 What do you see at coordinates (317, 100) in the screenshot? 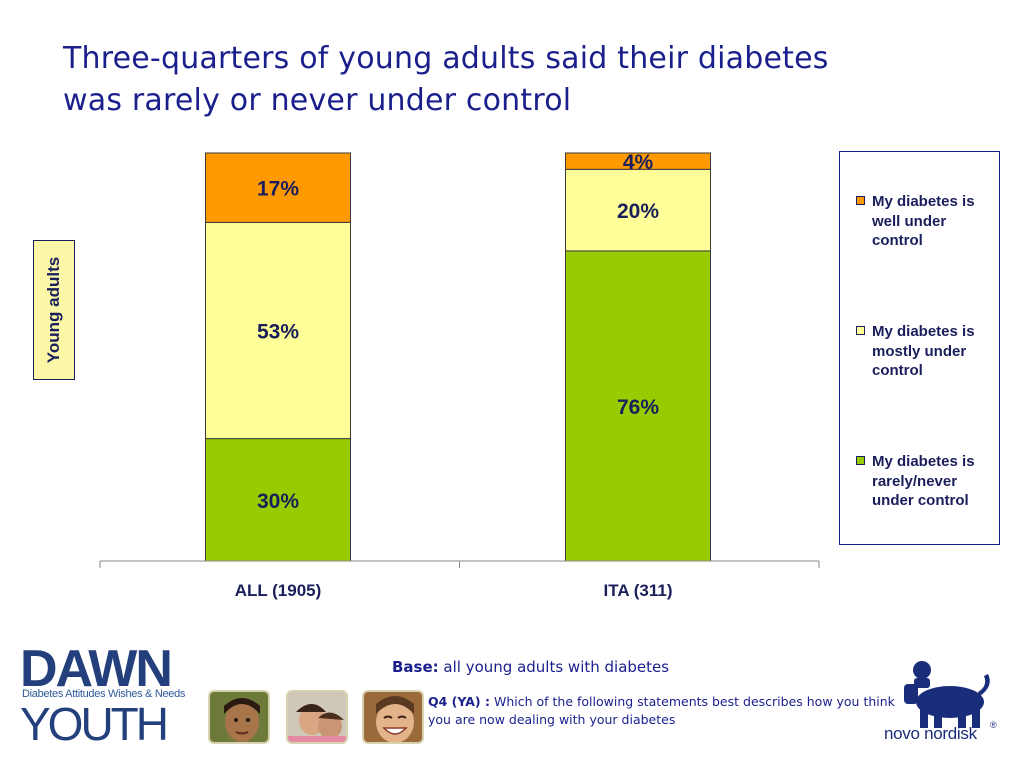
I see `title-line-2: was rarely or never under control` at bounding box center [317, 100].